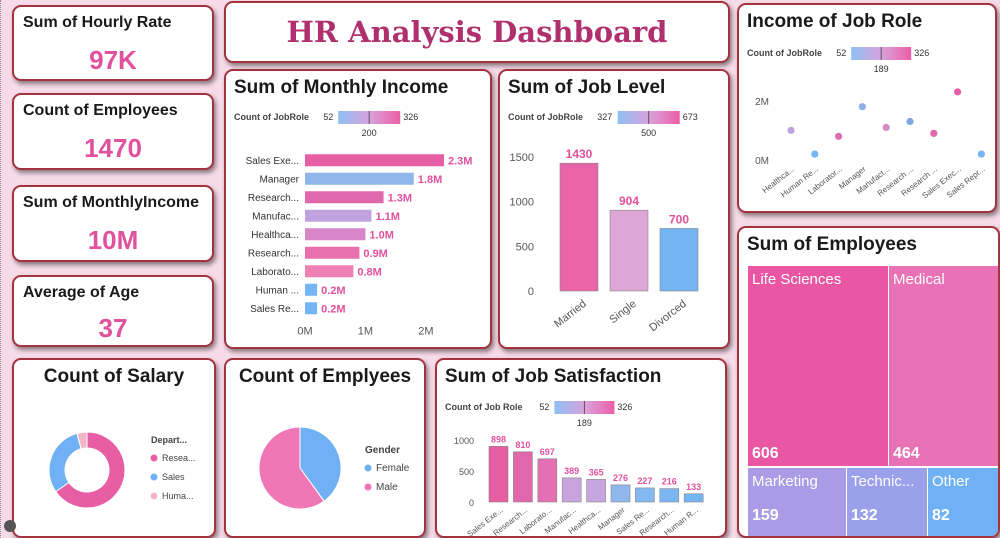  What do you see at coordinates (325, 376) in the screenshot?
I see `chart-title: Count of Emplyees` at bounding box center [325, 376].